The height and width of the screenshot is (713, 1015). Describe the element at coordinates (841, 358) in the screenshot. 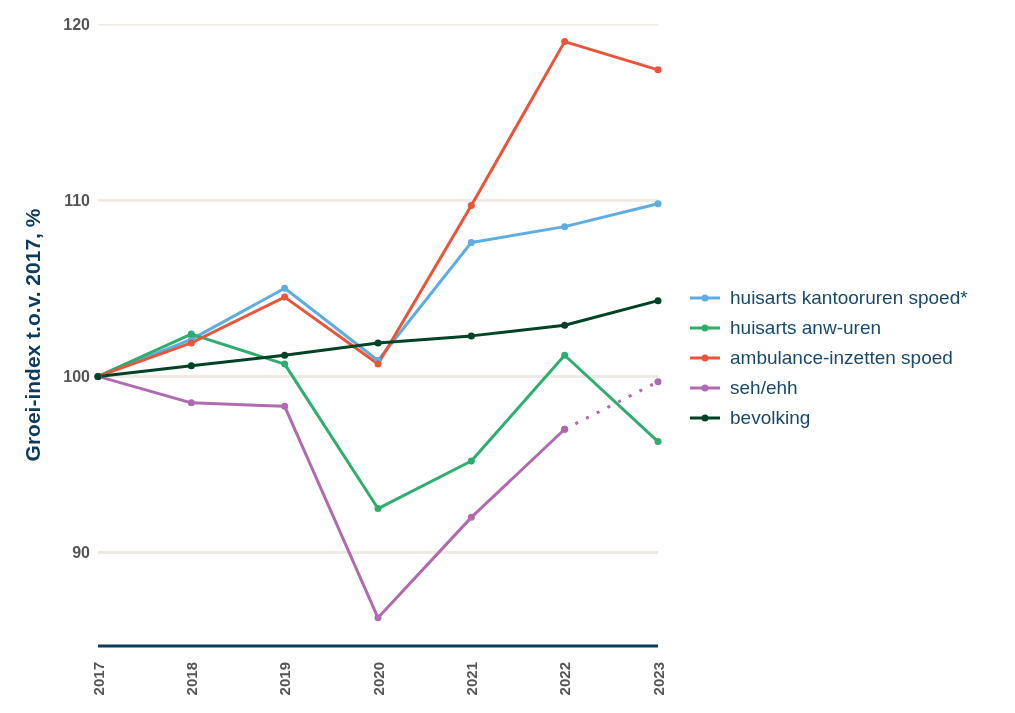

I see `legend-label: ambulance-inzetten spoed` at that location.